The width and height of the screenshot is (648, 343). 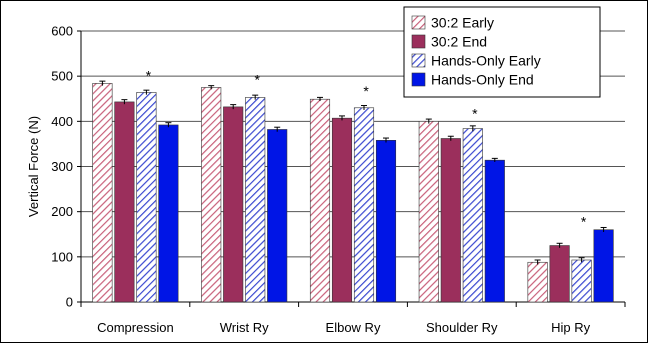 What do you see at coordinates (62, 76) in the screenshot?
I see `y-tick-label: 500` at bounding box center [62, 76].